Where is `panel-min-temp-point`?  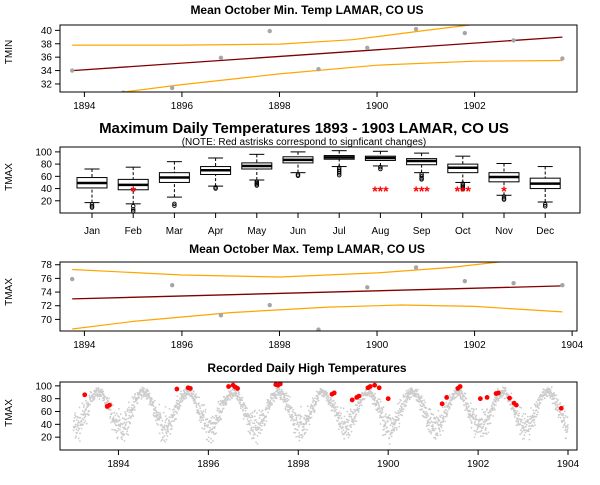
panel-min-temp-point is located at coordinates (416, 29).